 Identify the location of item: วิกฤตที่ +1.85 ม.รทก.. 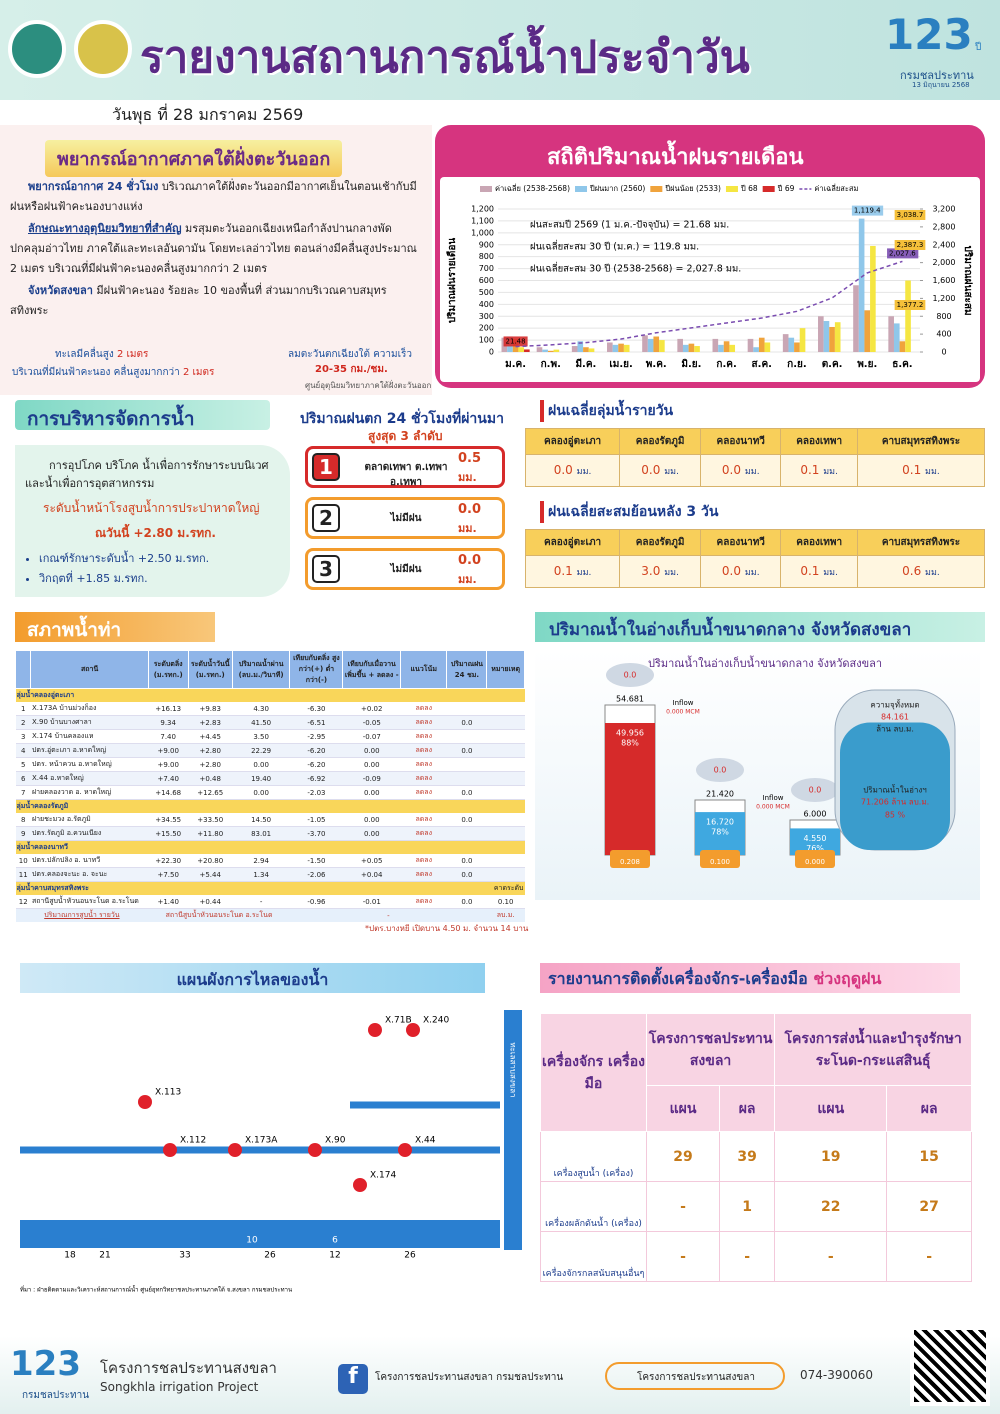
(159, 579).